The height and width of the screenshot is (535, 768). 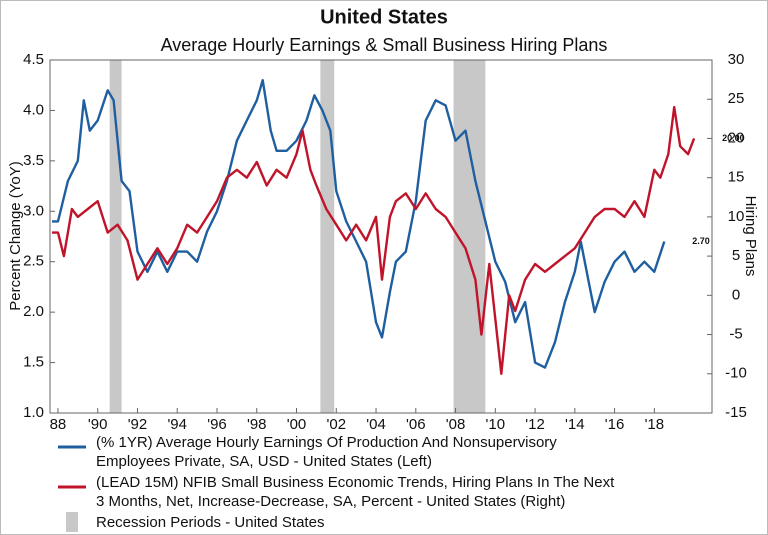 I want to click on y2-tick-label: 30, so click(x=736, y=59).